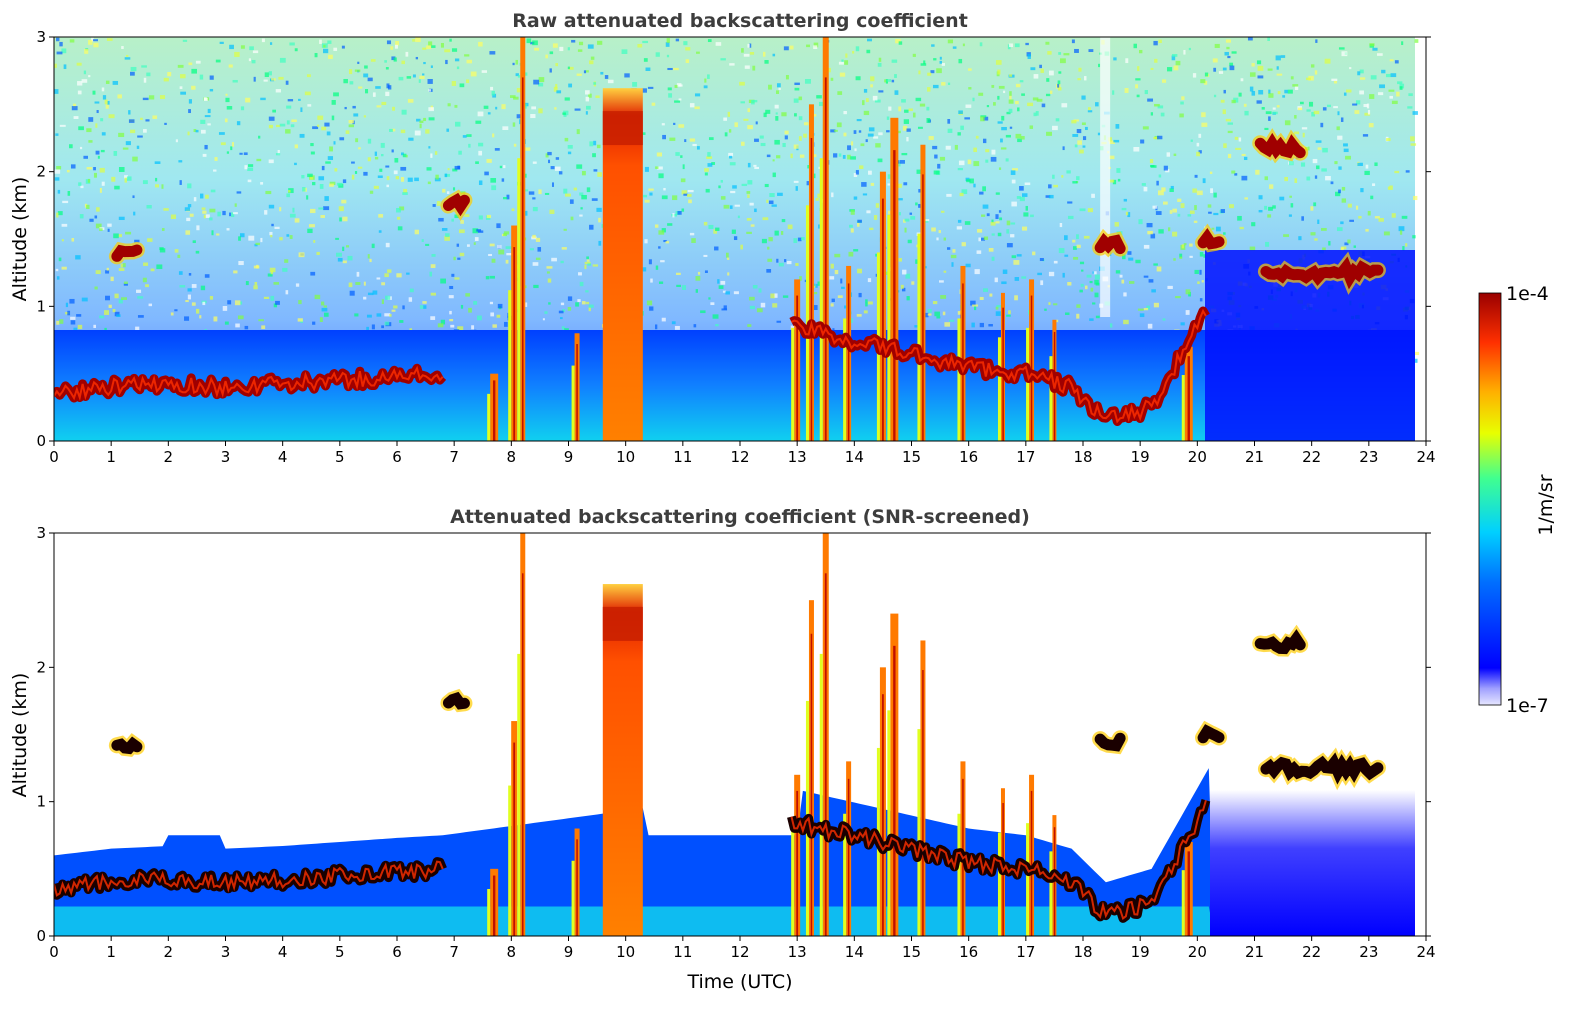 The image size is (1595, 1020). What do you see at coordinates (111, 952) in the screenshot?
I see `x-tick-label: 1` at bounding box center [111, 952].